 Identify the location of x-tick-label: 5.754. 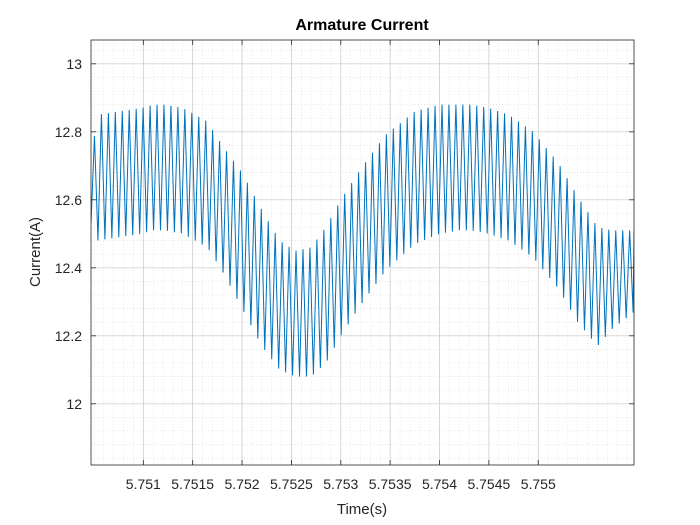
(439, 484).